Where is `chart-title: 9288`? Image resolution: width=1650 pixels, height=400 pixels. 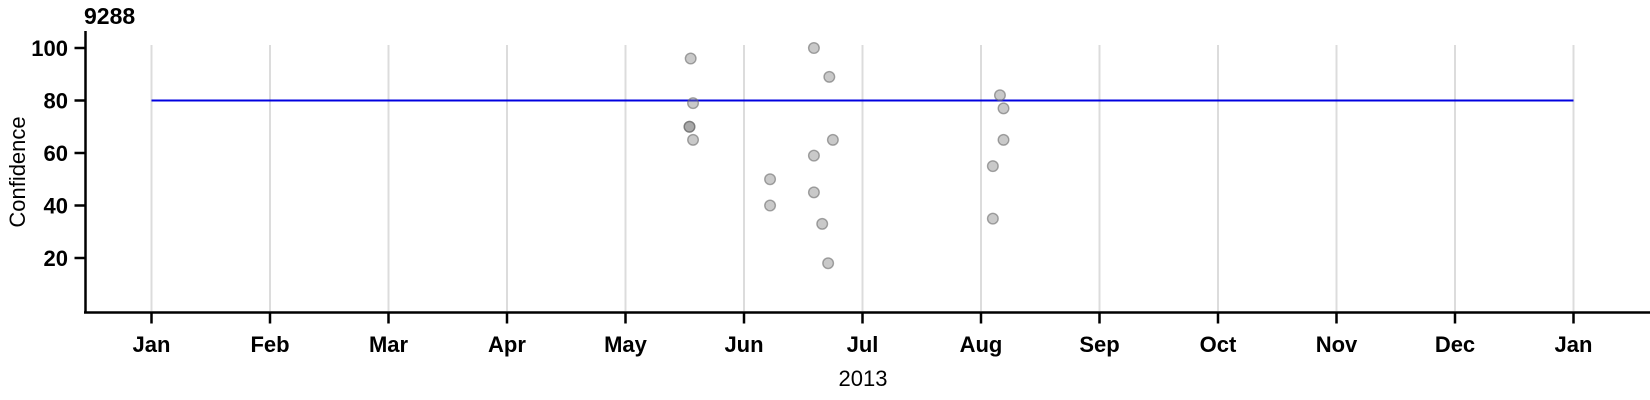 chart-title: 9288 is located at coordinates (110, 16).